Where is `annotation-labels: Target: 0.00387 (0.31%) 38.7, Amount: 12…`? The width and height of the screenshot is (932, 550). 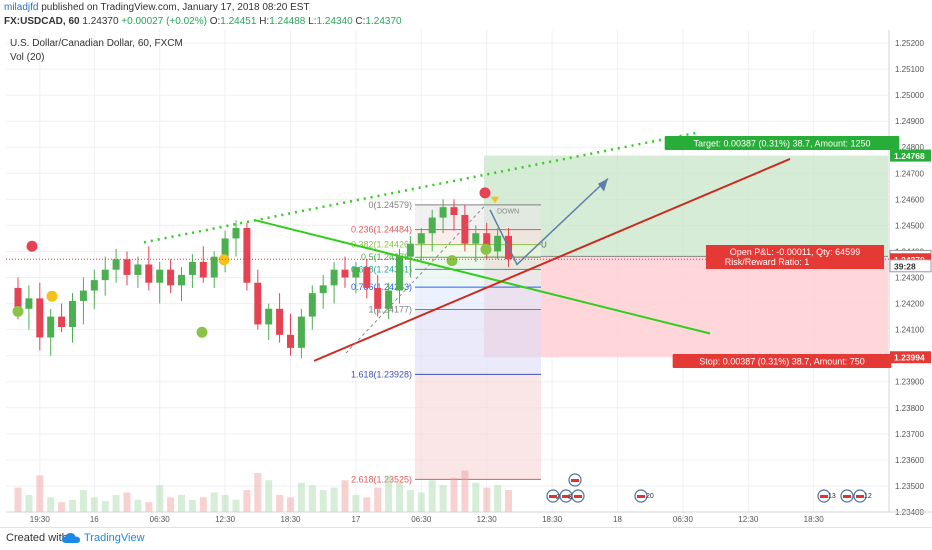
annotation-labels: Target: 0.00387 (0.31%) 38.7, Amount: 12… is located at coordinates (782, 252).